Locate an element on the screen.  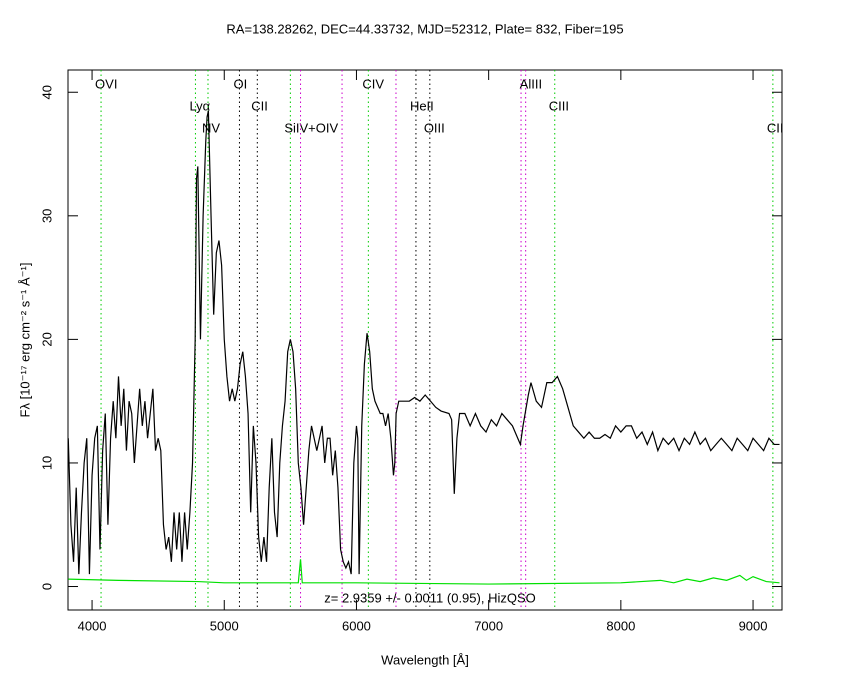
y-tick-label: 10 is located at coordinates (46, 463).